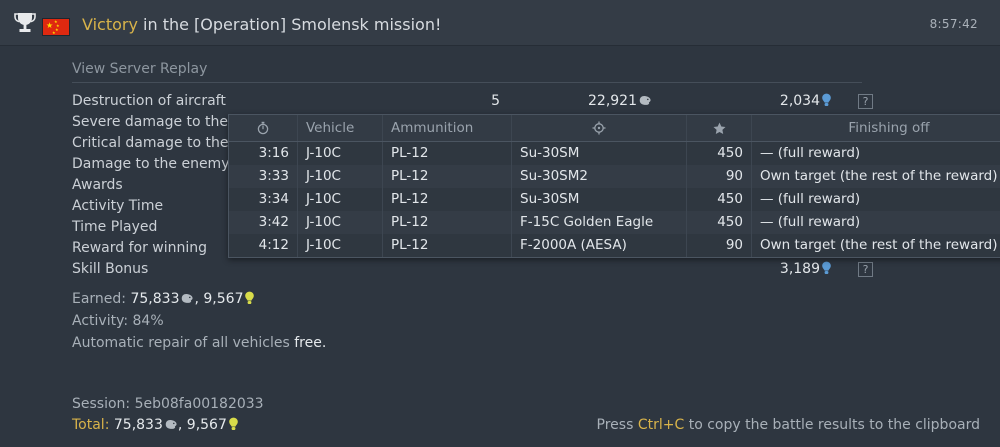 The height and width of the screenshot is (447, 1000). What do you see at coordinates (223, 299) in the screenshot?
I see `earned-research-points: 9,567` at bounding box center [223, 299].